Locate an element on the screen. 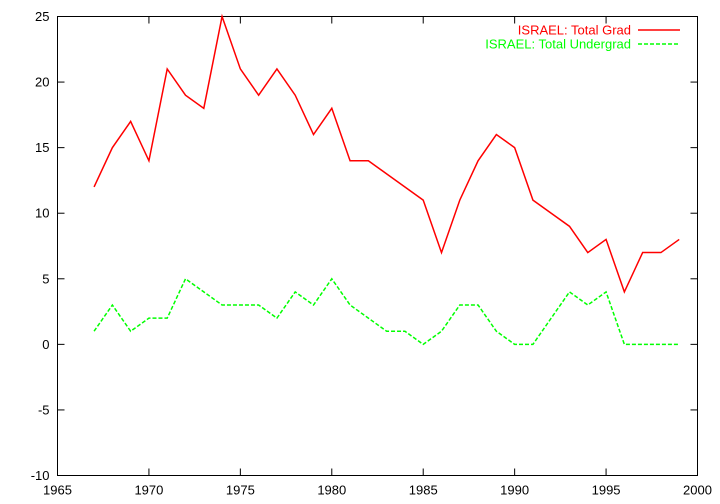  x-tick-label: 1980 is located at coordinates (331, 490).